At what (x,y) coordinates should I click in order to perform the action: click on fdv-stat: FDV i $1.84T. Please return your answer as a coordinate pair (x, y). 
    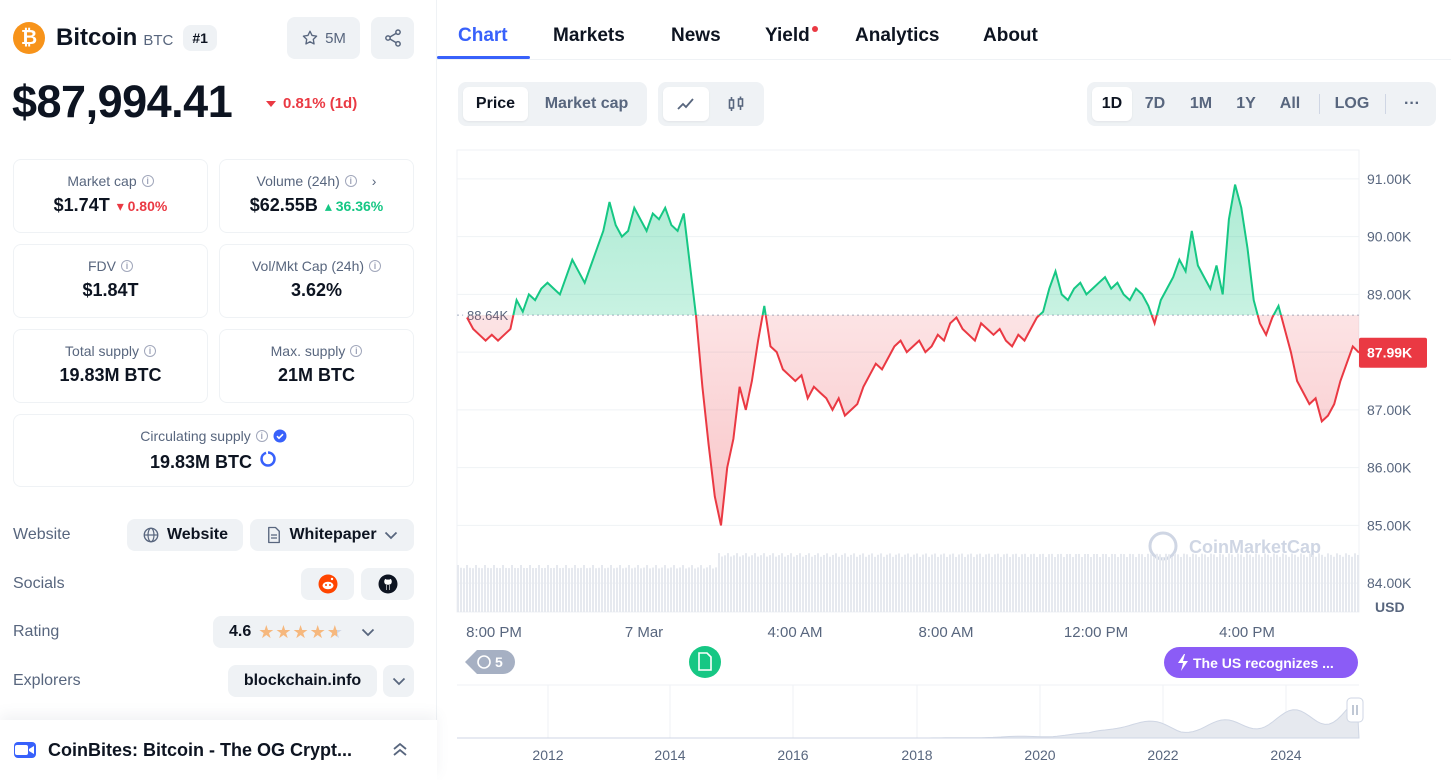
    Looking at the image, I should click on (110, 281).